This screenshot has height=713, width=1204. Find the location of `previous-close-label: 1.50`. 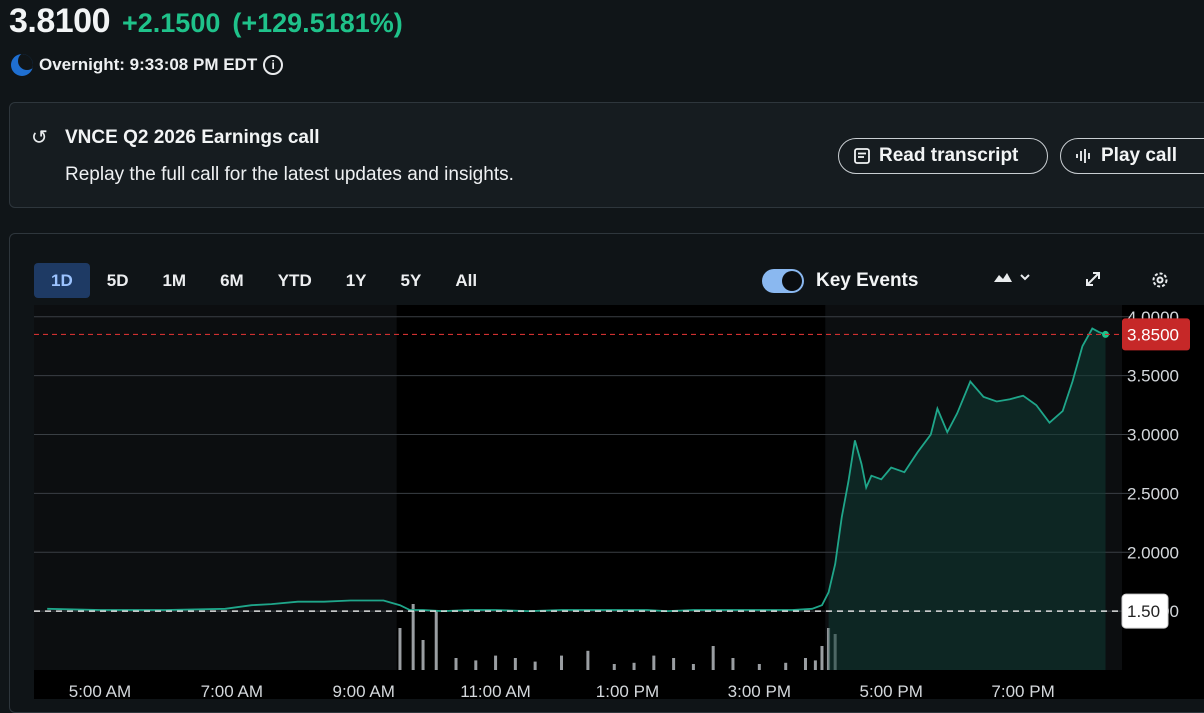

previous-close-label: 1.50 is located at coordinates (1143, 611).